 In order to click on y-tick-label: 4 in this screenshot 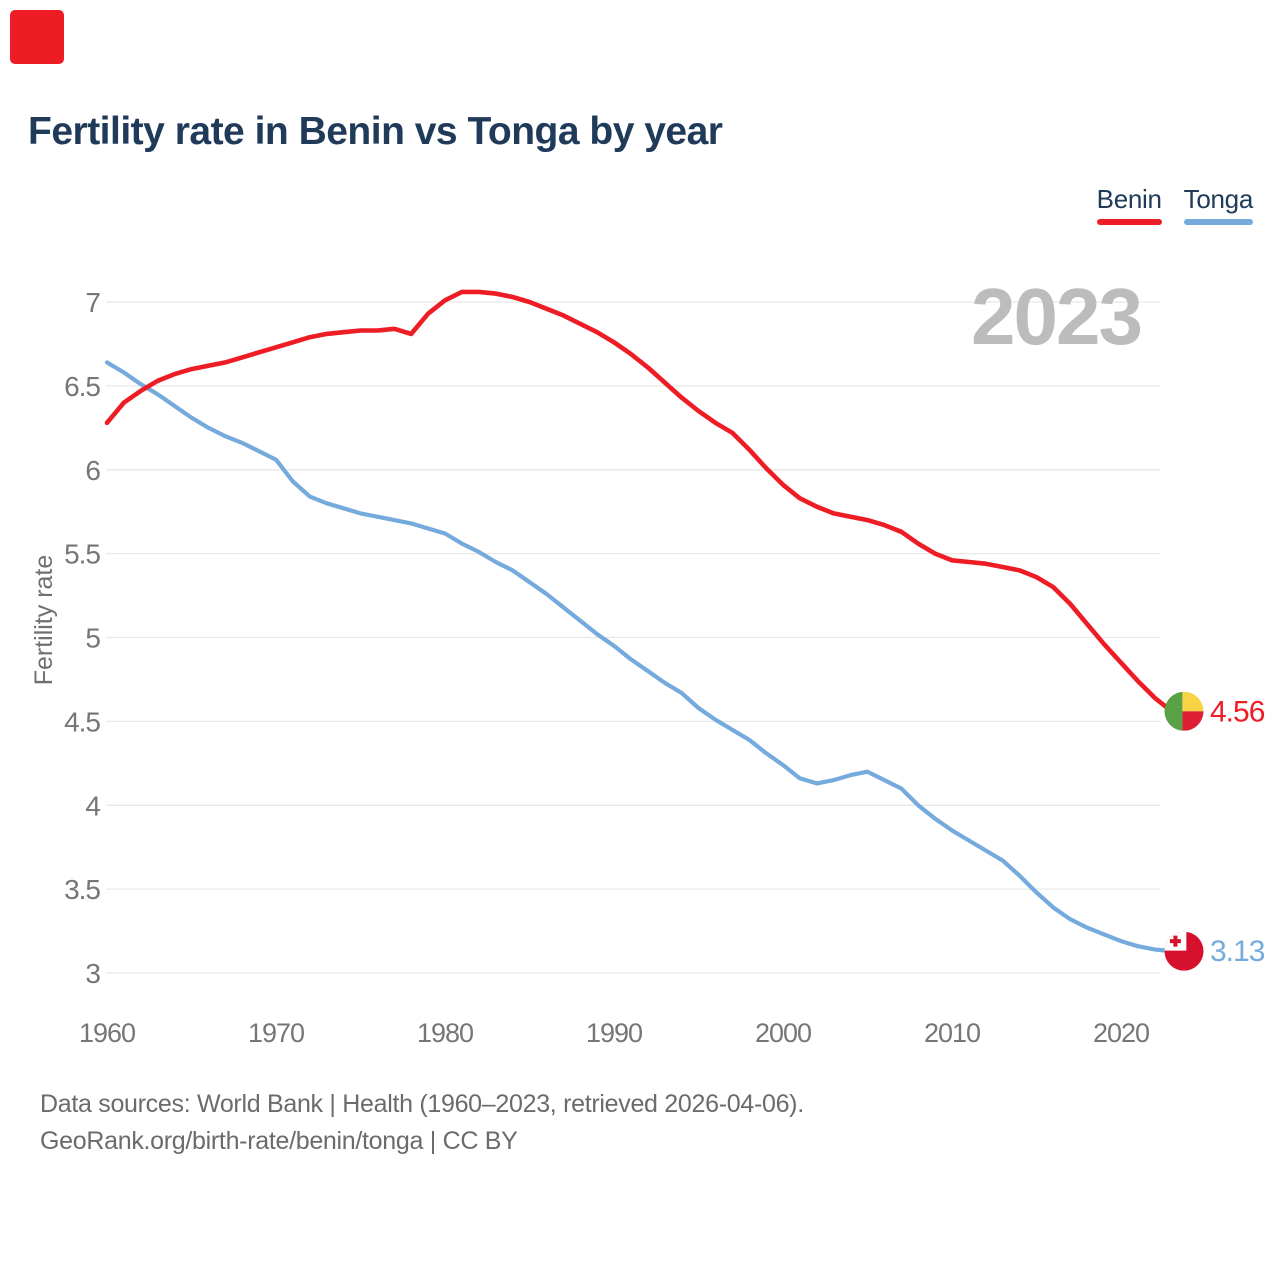, I will do `click(92, 805)`.